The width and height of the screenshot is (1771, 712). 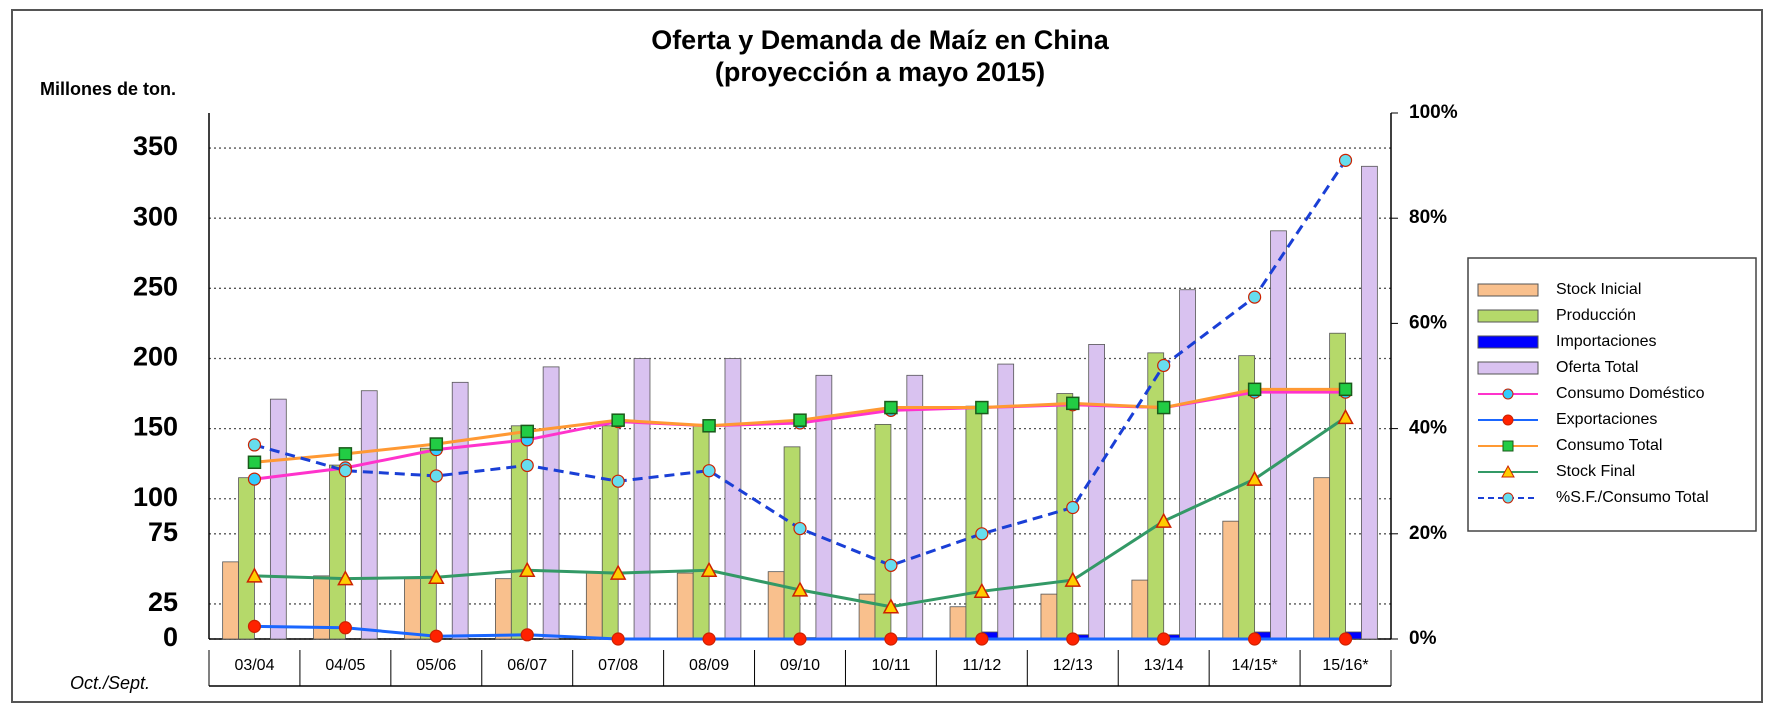 What do you see at coordinates (709, 665) in the screenshot?
I see `x-tick-label: 08/09` at bounding box center [709, 665].